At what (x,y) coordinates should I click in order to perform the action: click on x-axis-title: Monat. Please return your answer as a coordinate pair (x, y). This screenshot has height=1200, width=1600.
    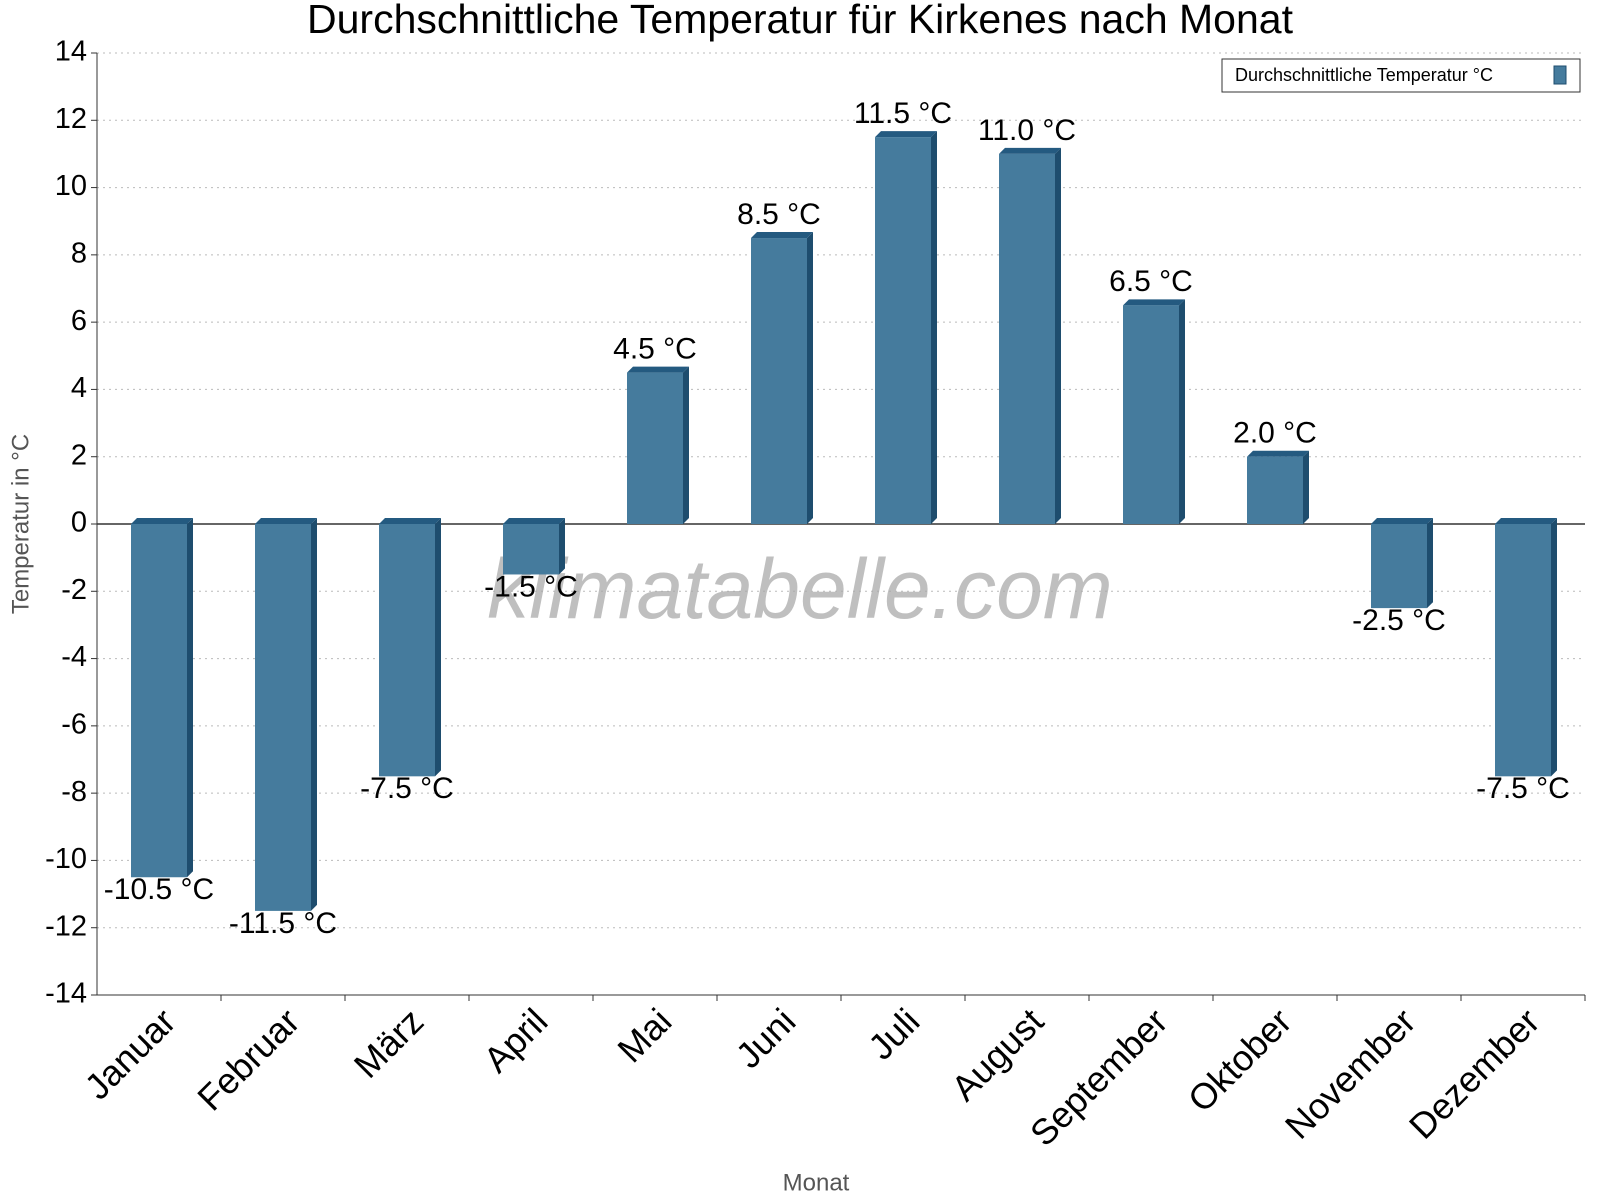
    Looking at the image, I should click on (816, 1182).